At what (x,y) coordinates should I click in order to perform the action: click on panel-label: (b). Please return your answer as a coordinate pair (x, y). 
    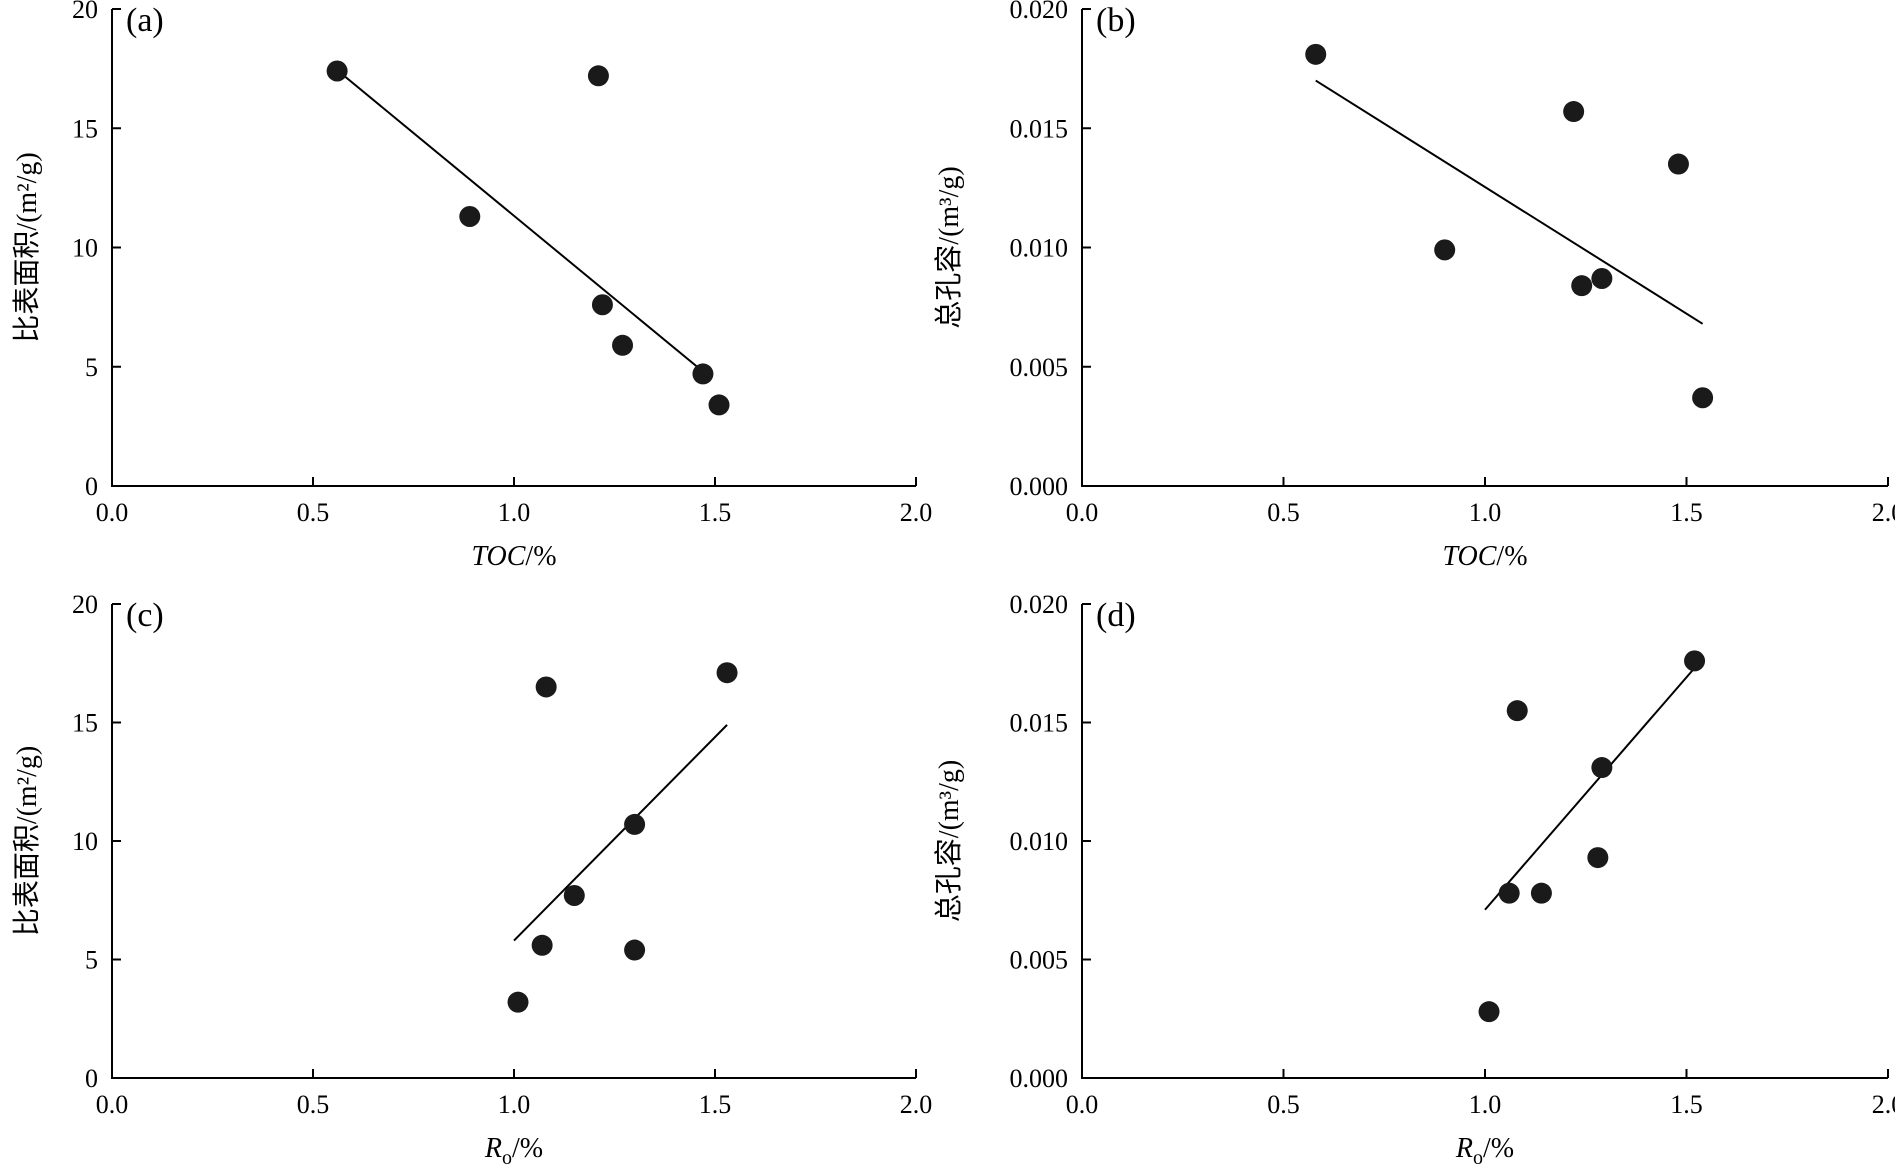
    Looking at the image, I should click on (1116, 20).